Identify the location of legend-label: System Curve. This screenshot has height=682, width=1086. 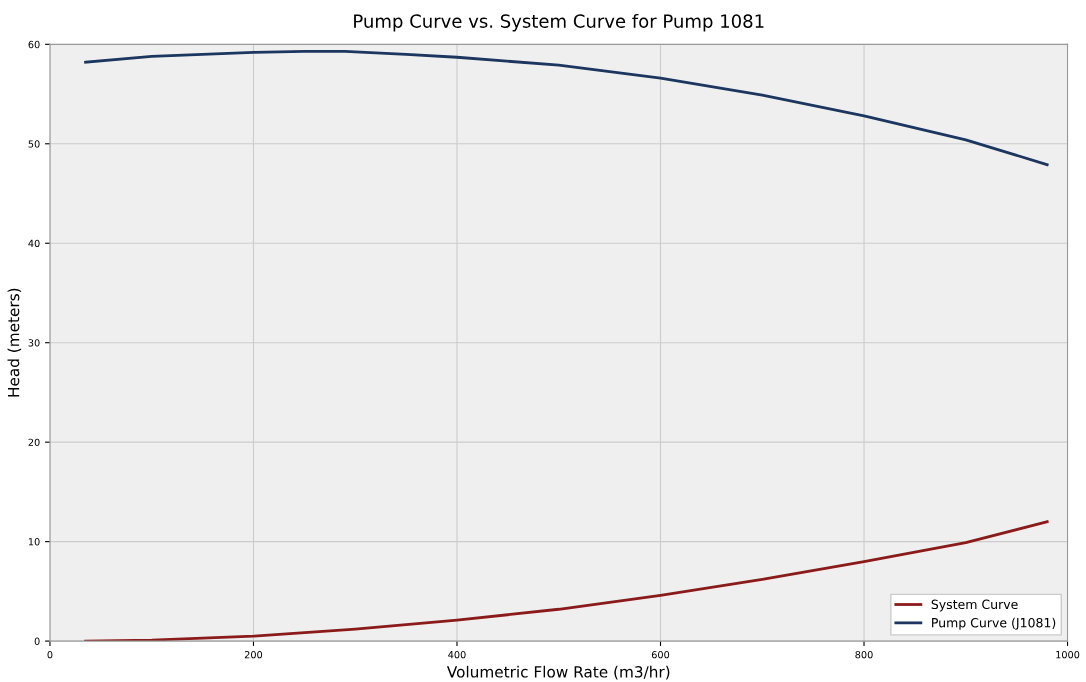
(974, 605).